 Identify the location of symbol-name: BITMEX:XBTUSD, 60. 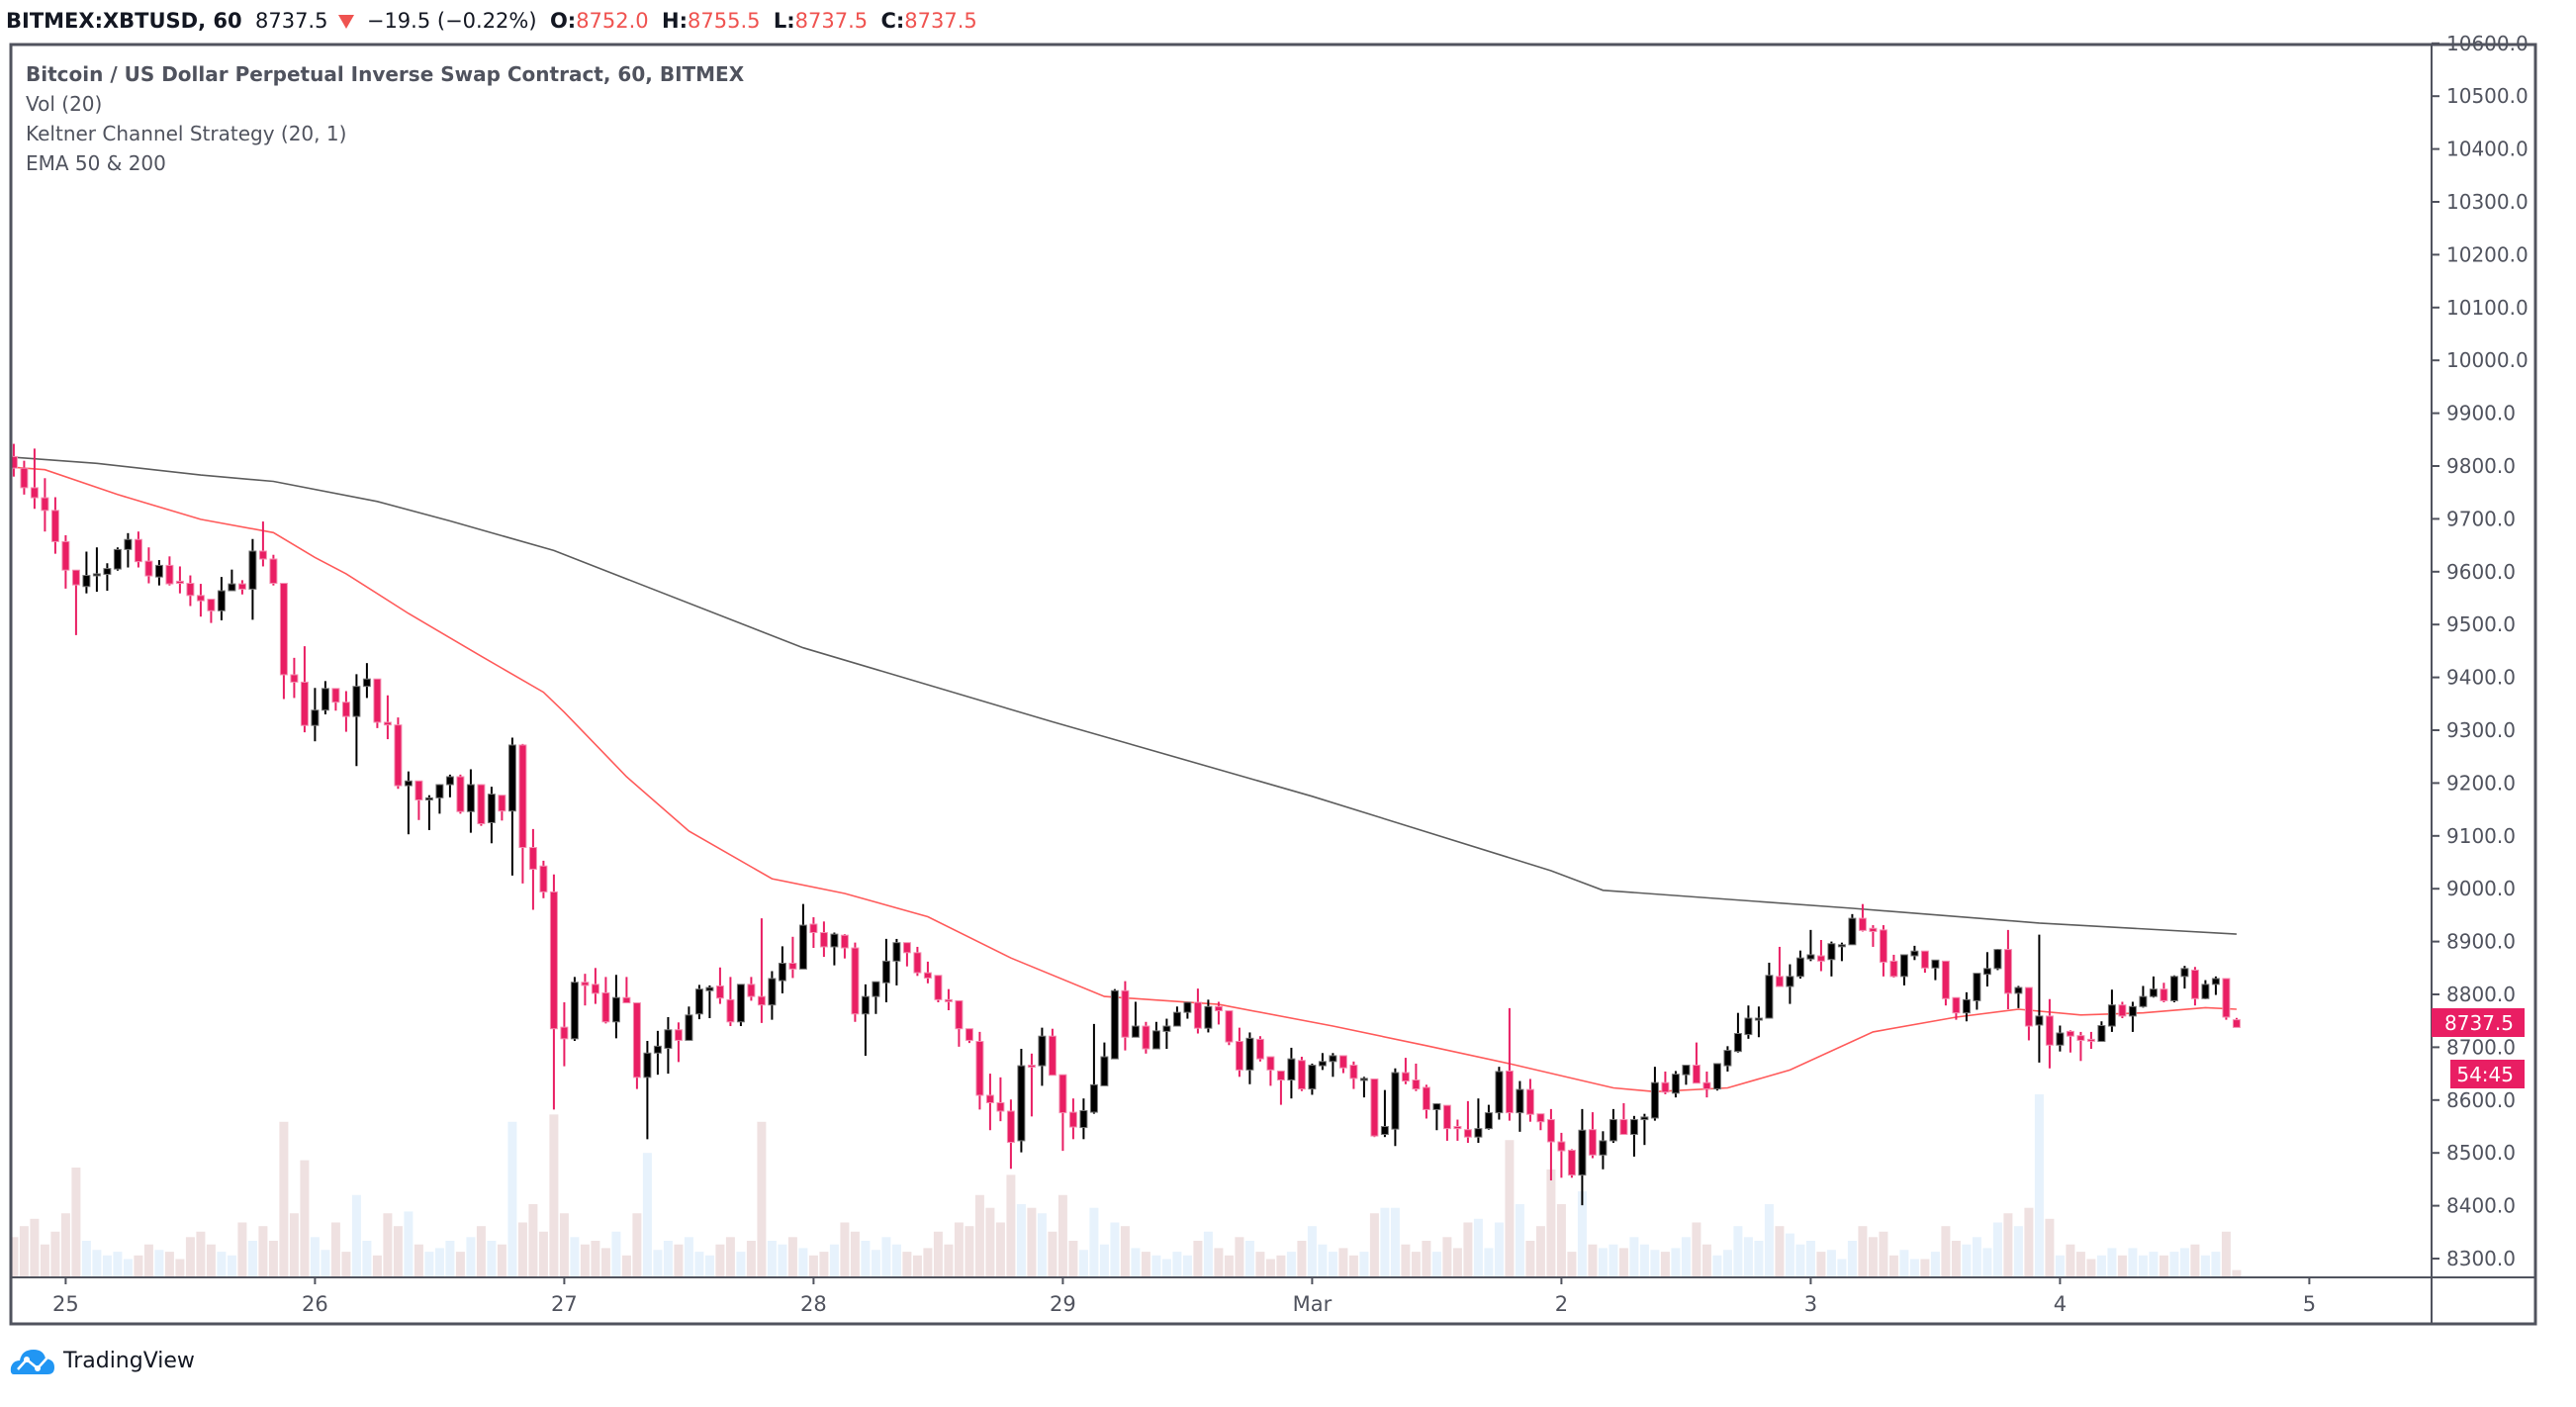
(124, 21).